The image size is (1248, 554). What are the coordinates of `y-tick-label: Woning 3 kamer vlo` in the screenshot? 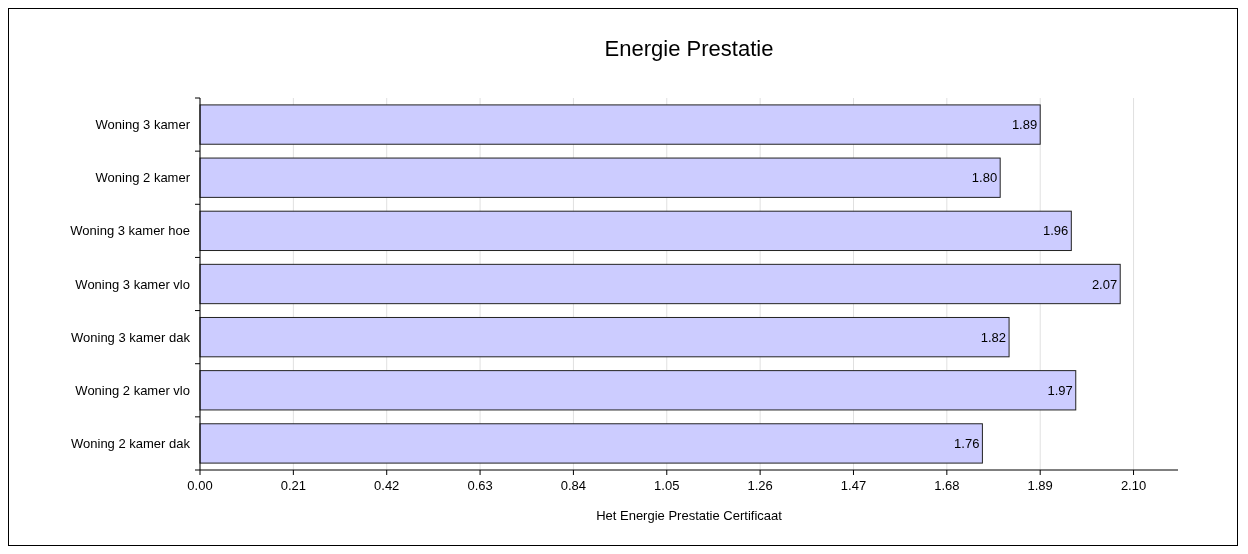 It's located at (132, 284).